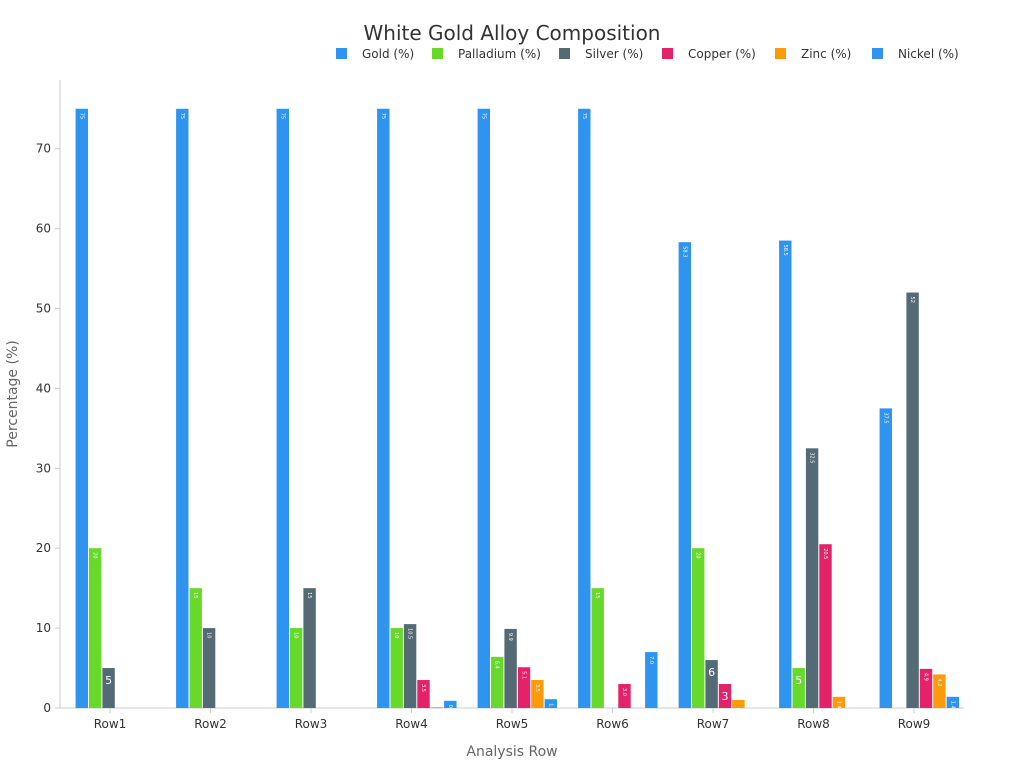 The image size is (1023, 766). What do you see at coordinates (738, 712) in the screenshot?
I see `data-label: 1` at bounding box center [738, 712].